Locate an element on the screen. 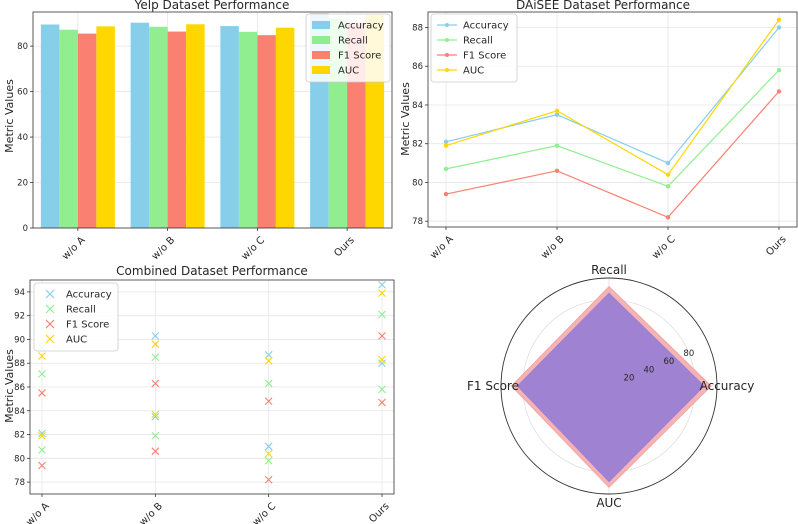 The width and height of the screenshot is (798, 524). yelp-xtick-label: Ours is located at coordinates (344, 247).